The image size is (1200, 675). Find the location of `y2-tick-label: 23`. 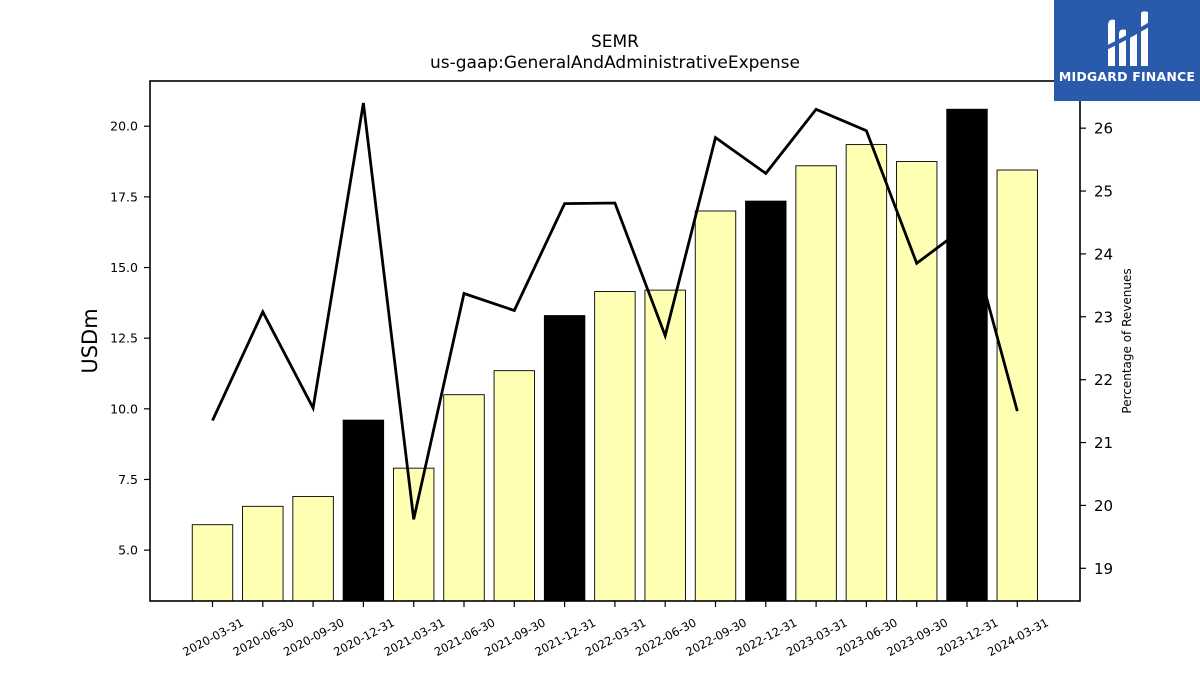

y2-tick-label: 23 is located at coordinates (1103, 317).